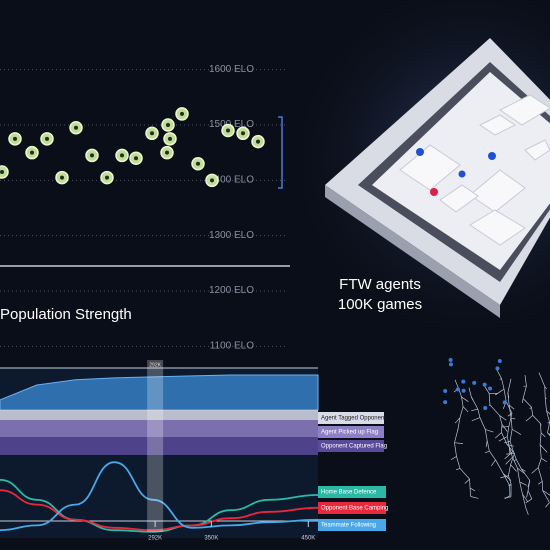 This screenshot has width=550, height=550. What do you see at coordinates (231, 235) in the screenshot?
I see `y-tick-label: 1300 ELO` at bounding box center [231, 235].